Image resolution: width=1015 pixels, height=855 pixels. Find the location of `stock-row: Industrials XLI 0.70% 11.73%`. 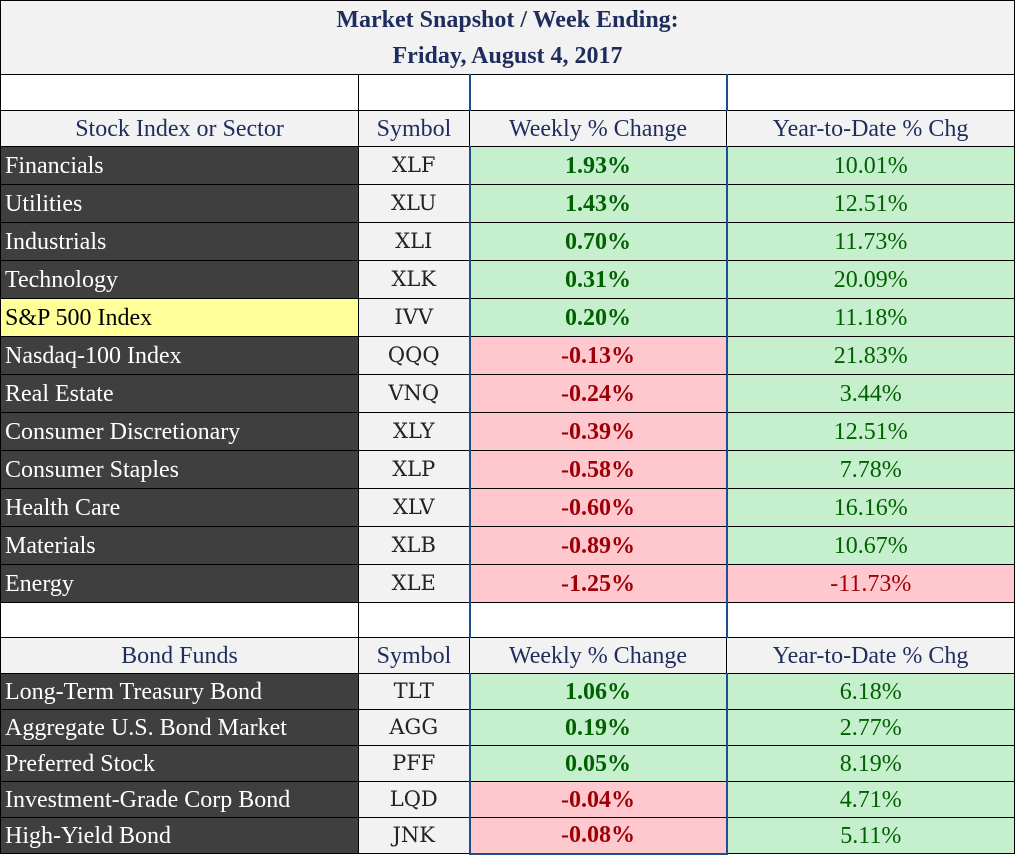

stock-row: Industrials XLI 0.70% 11.73% is located at coordinates (507, 241).